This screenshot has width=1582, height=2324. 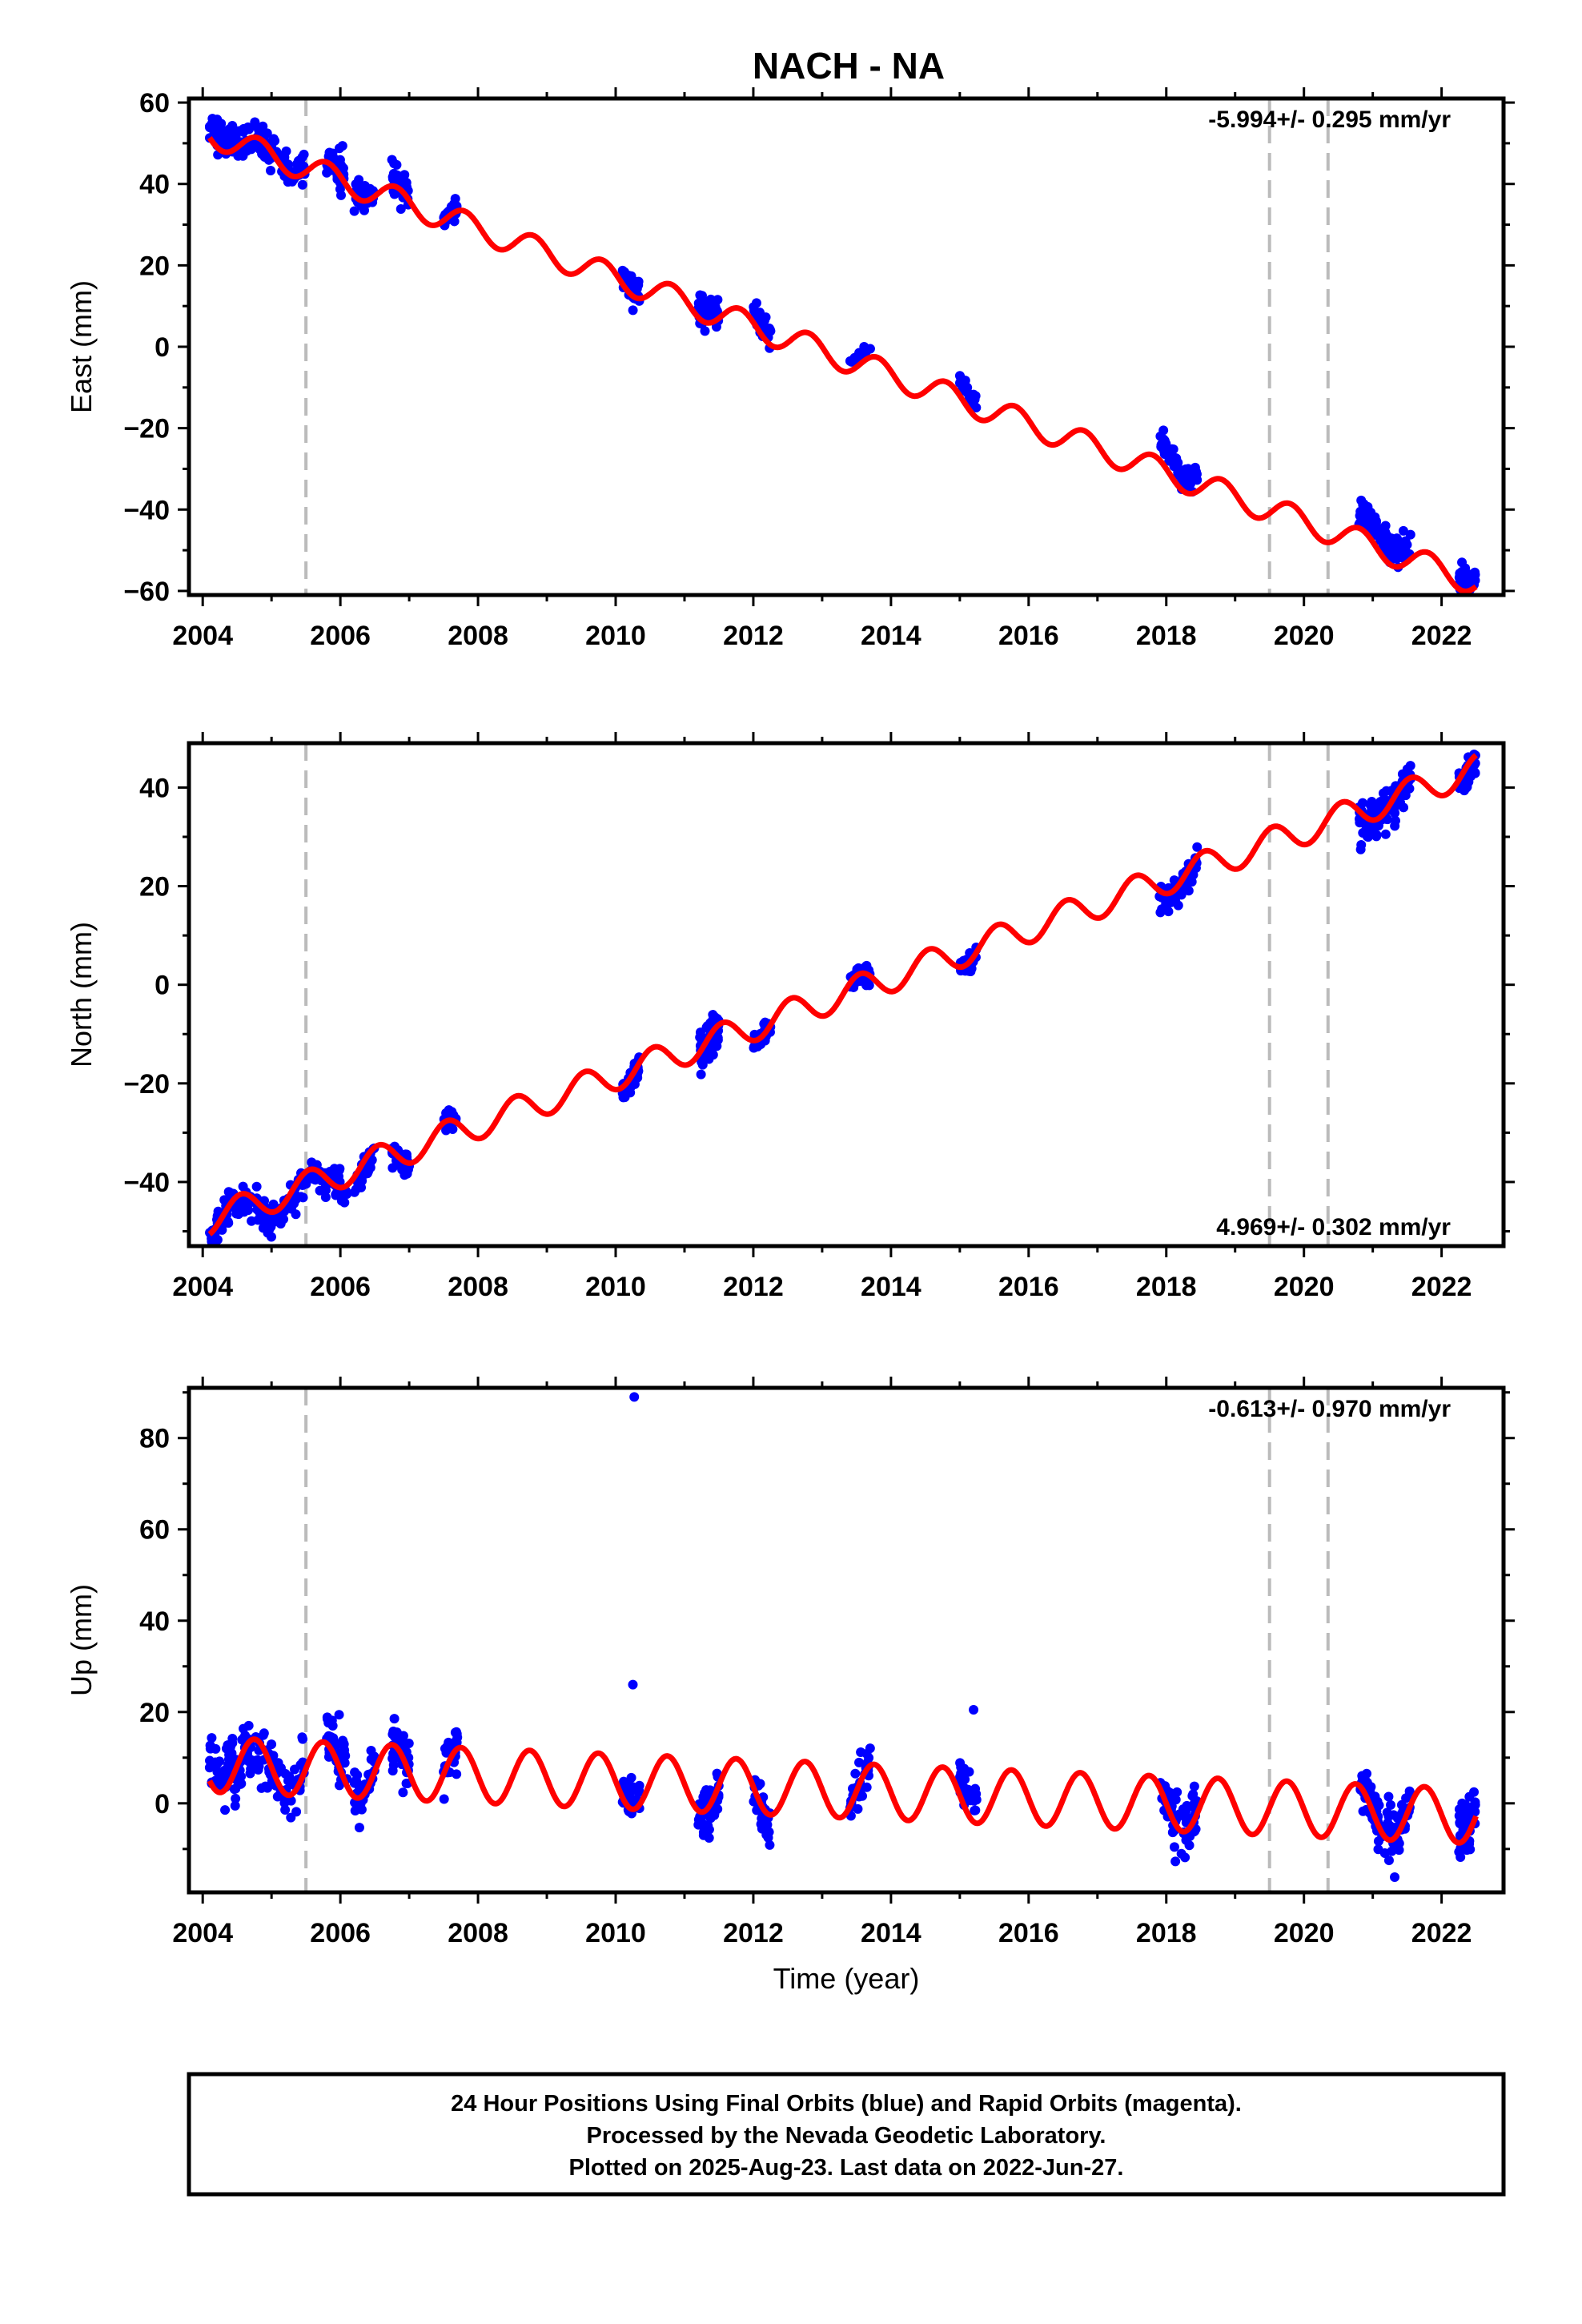 I want to click on x-tick-label: 2012, so click(x=753, y=636).